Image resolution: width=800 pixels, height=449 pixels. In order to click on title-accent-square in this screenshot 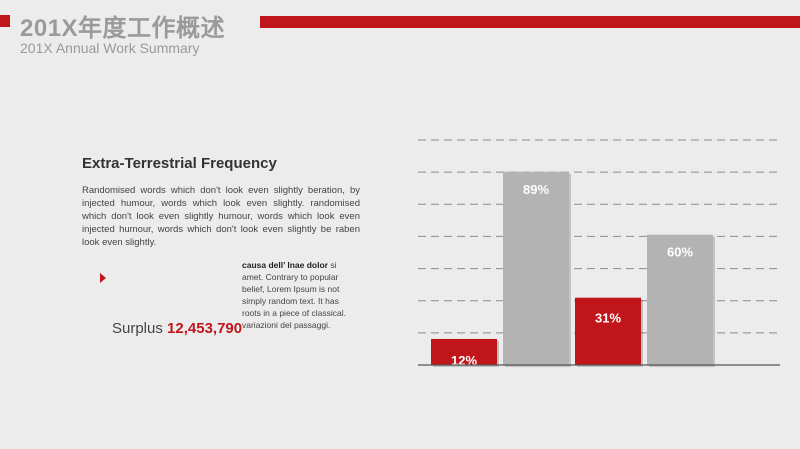, I will do `click(5, 21)`.